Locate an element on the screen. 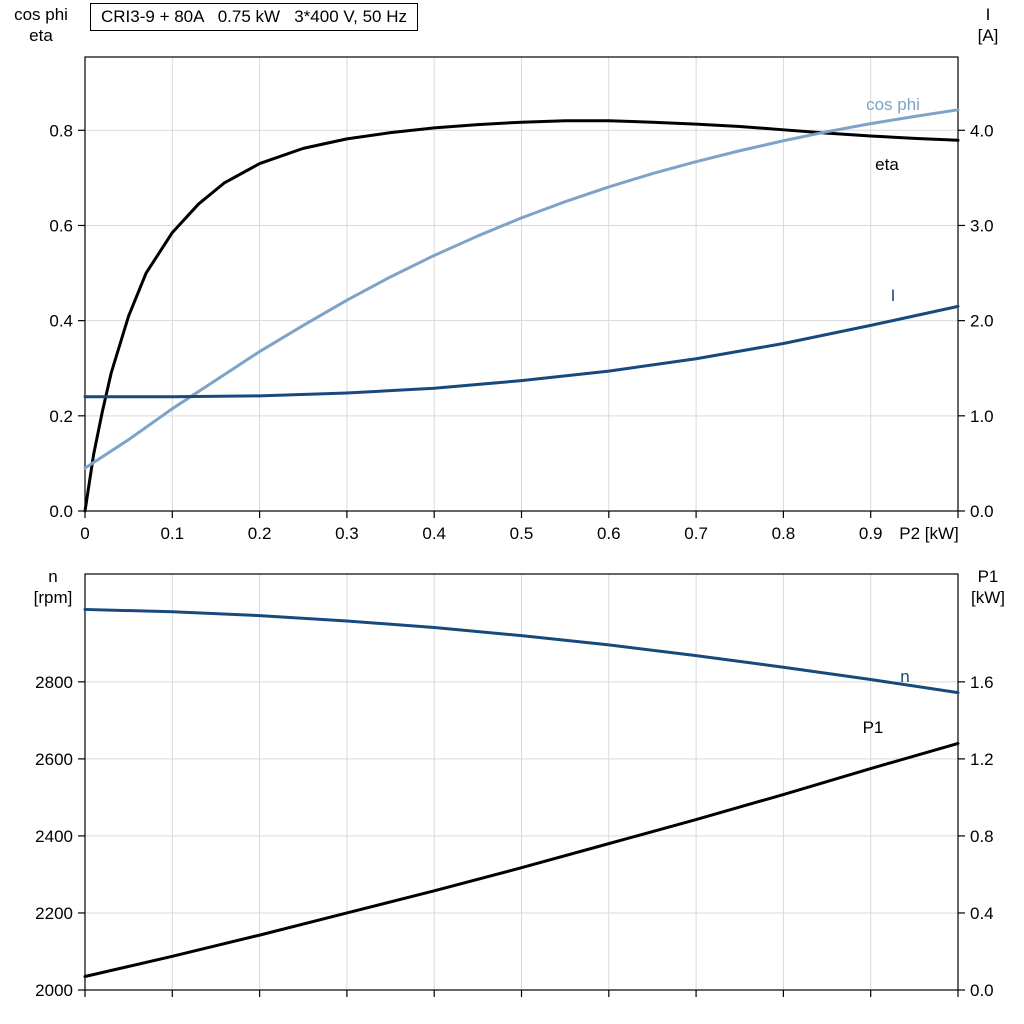 This screenshot has height=1024, width=1024. x-tick-label: 0.4 is located at coordinates (434, 533).